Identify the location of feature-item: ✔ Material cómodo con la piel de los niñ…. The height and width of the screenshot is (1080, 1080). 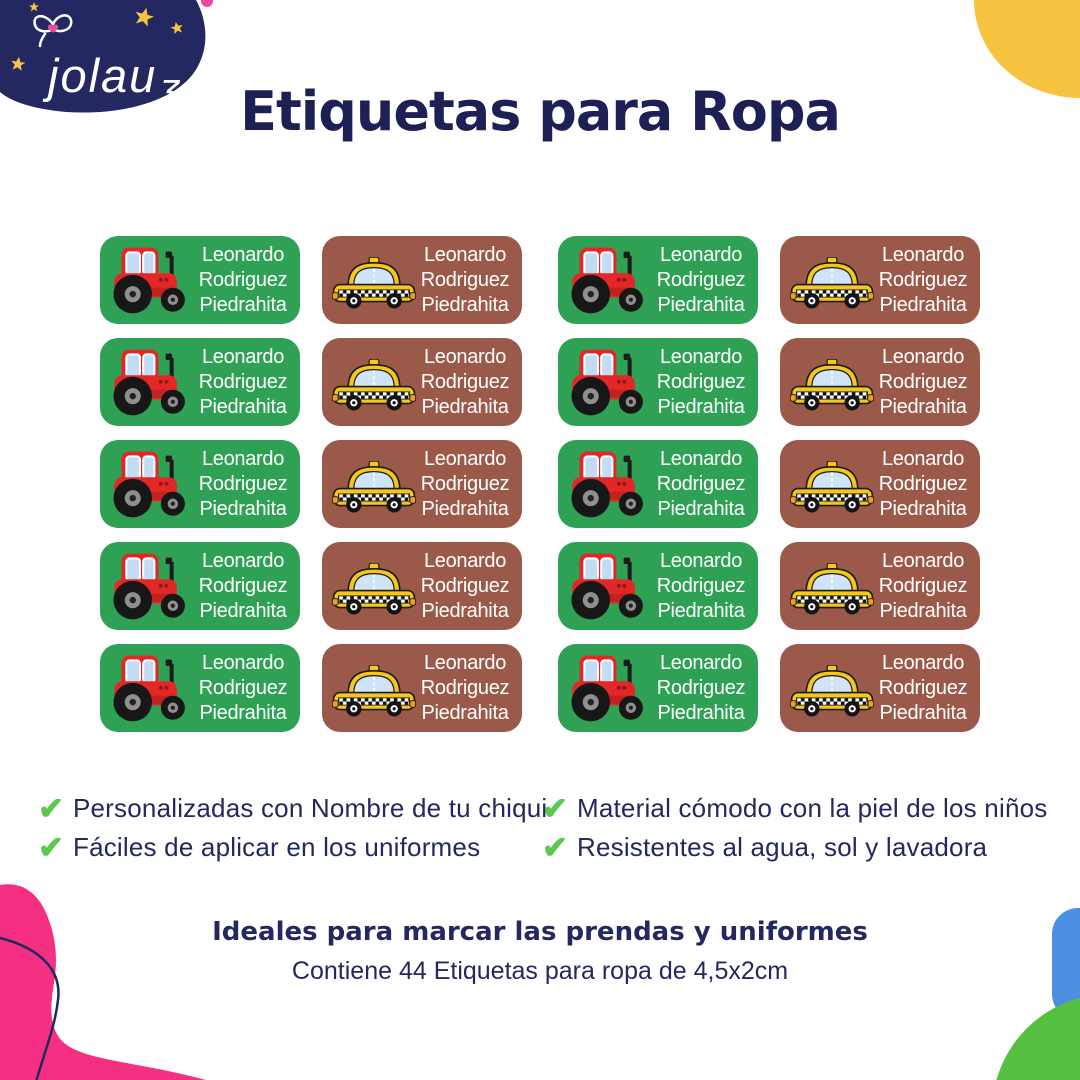
(794, 808).